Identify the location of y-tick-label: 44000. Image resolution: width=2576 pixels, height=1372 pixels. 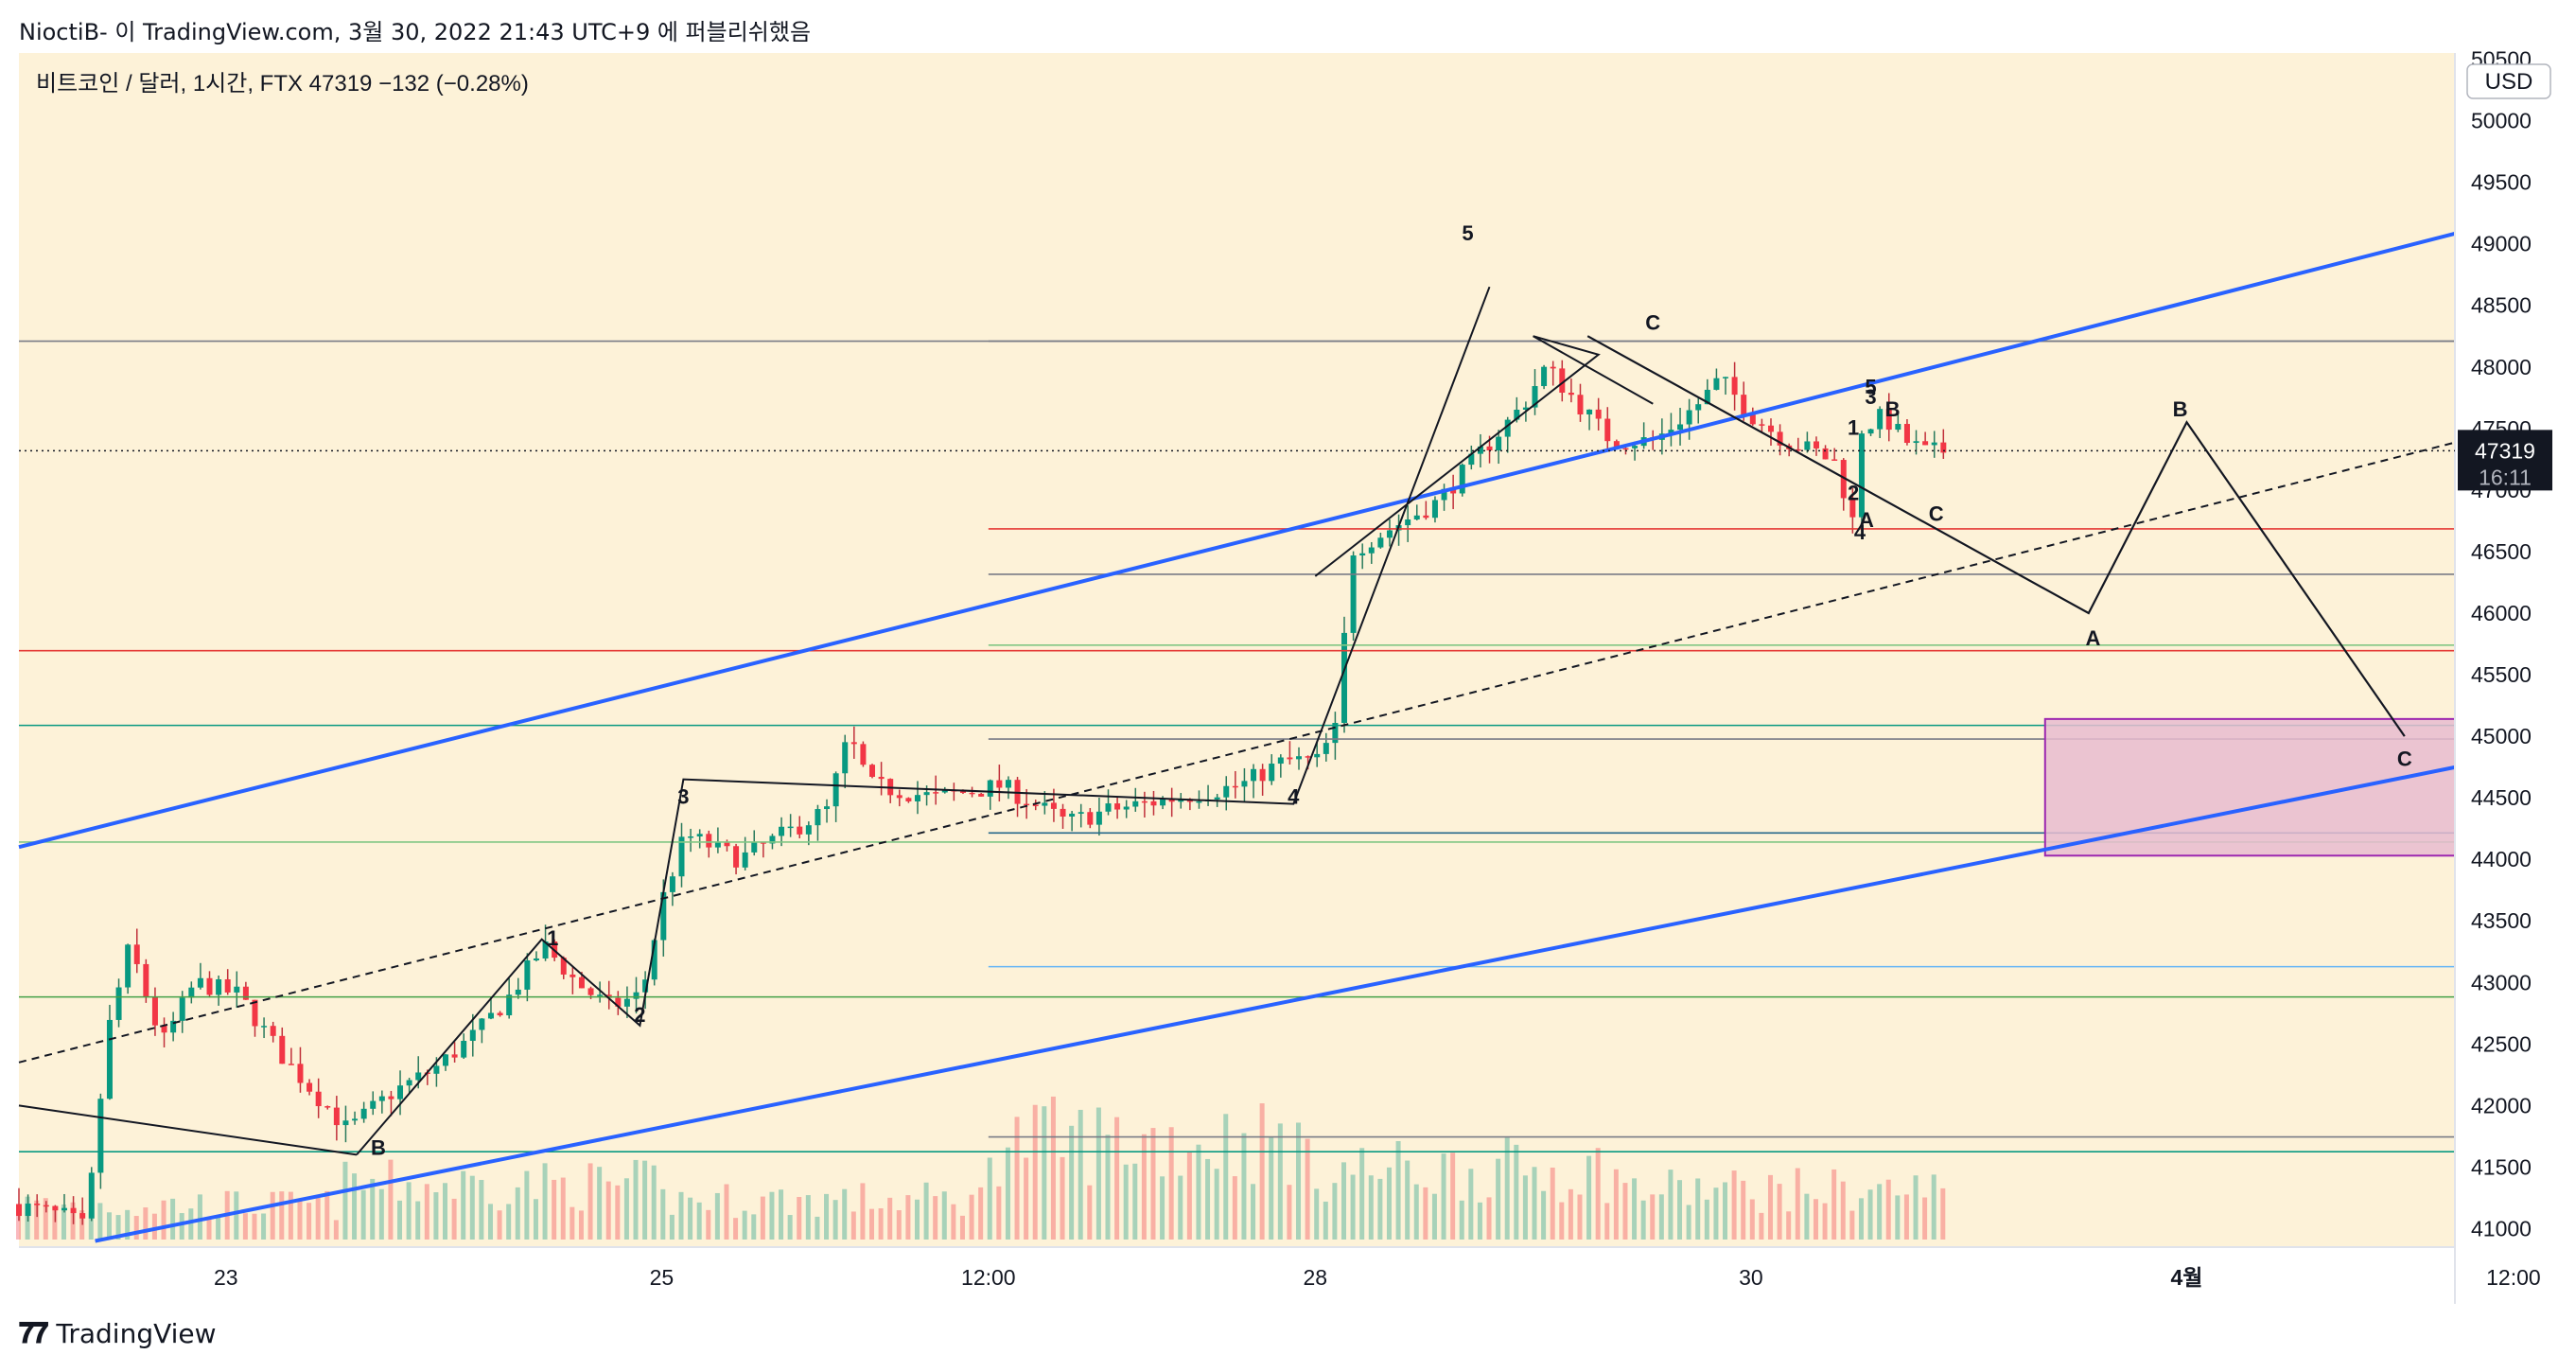
(2501, 859).